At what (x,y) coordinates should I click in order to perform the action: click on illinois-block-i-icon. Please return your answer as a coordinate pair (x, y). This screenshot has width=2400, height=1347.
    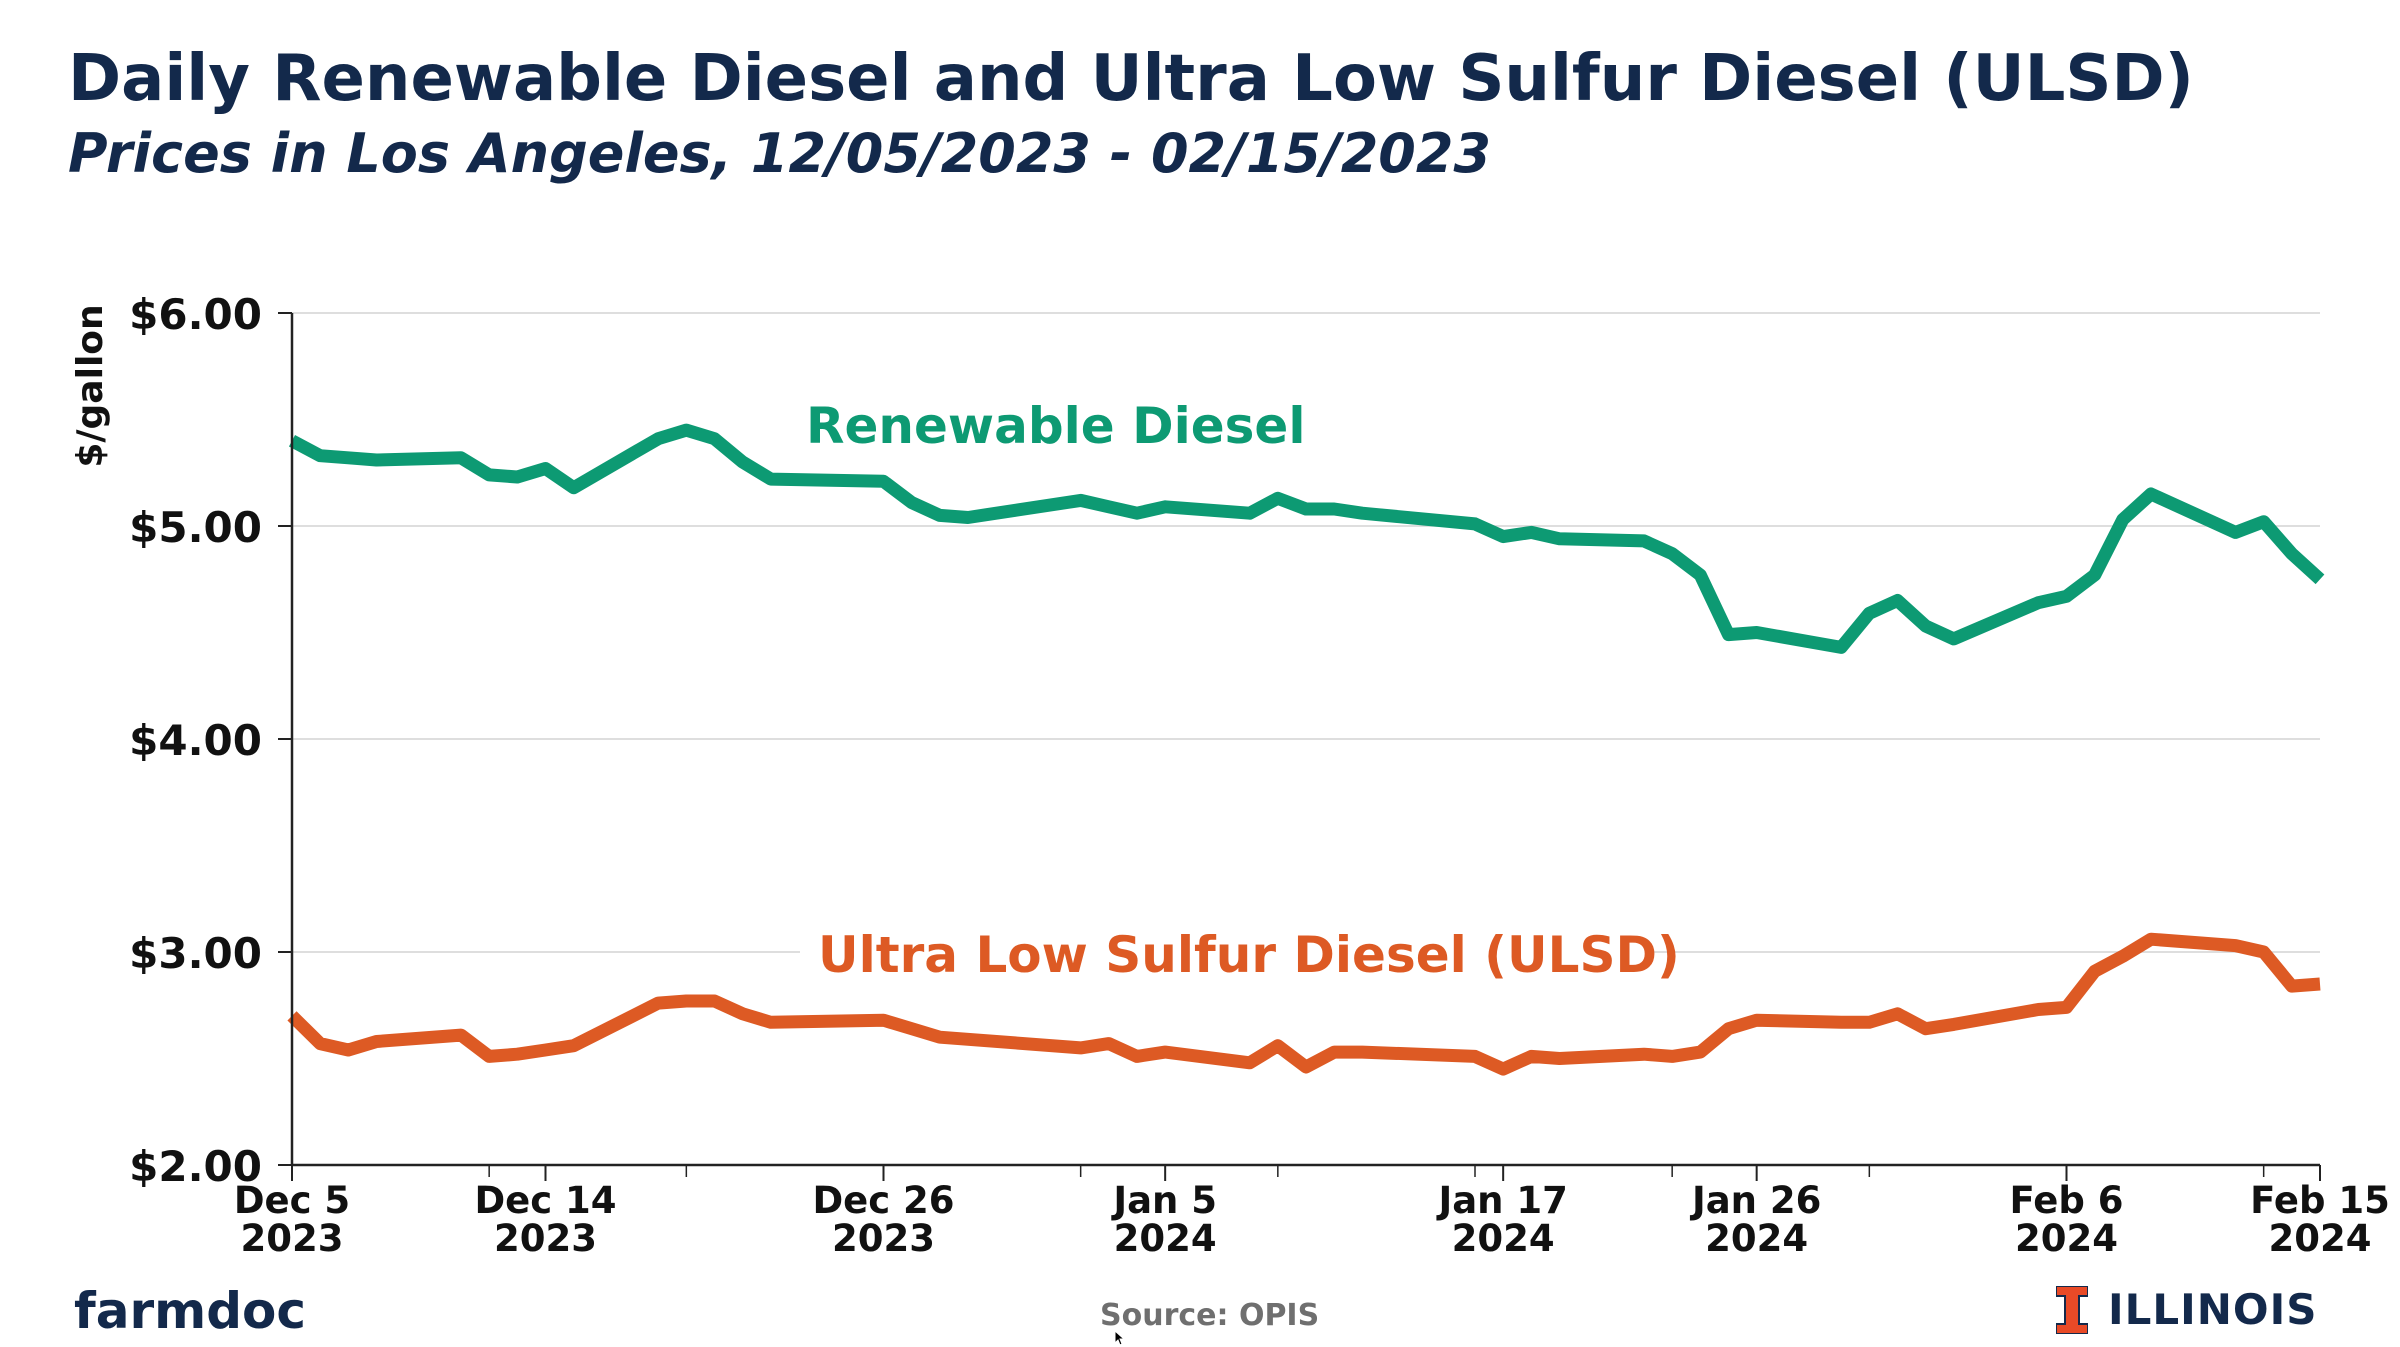
    Looking at the image, I should click on (2072, 1309).